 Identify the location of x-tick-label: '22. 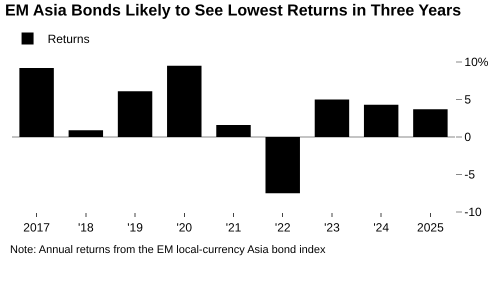
(282, 227).